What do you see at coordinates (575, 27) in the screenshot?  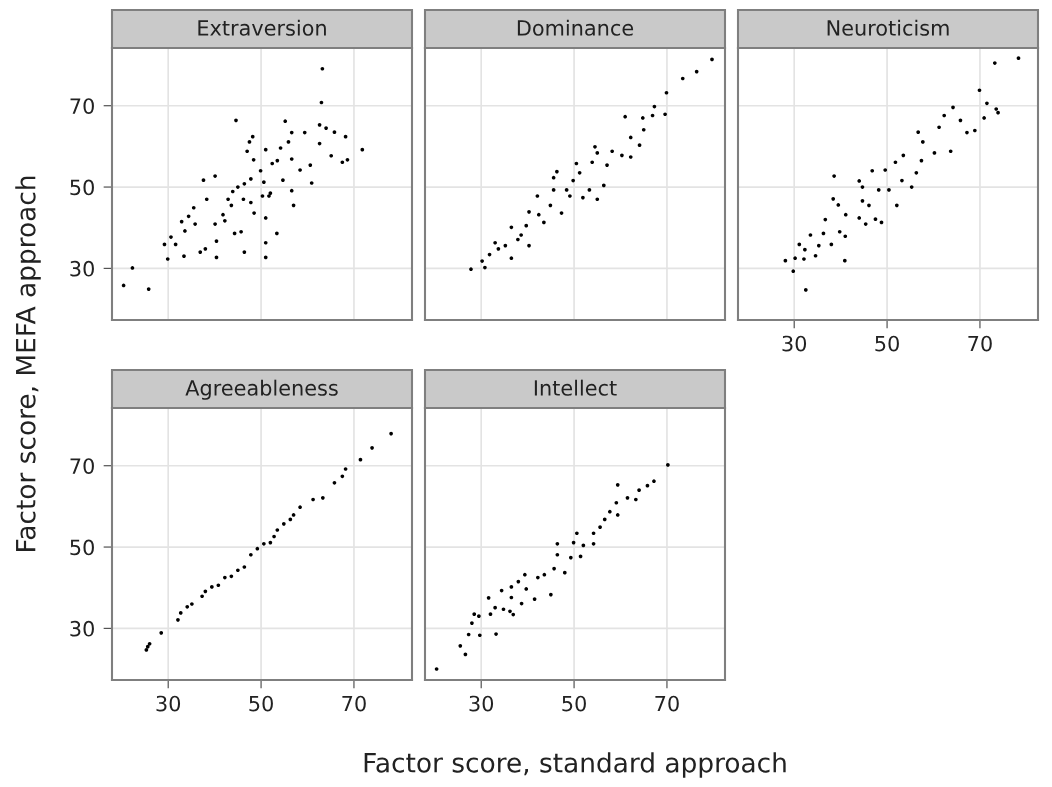 I see `chart-title: Dominance` at bounding box center [575, 27].